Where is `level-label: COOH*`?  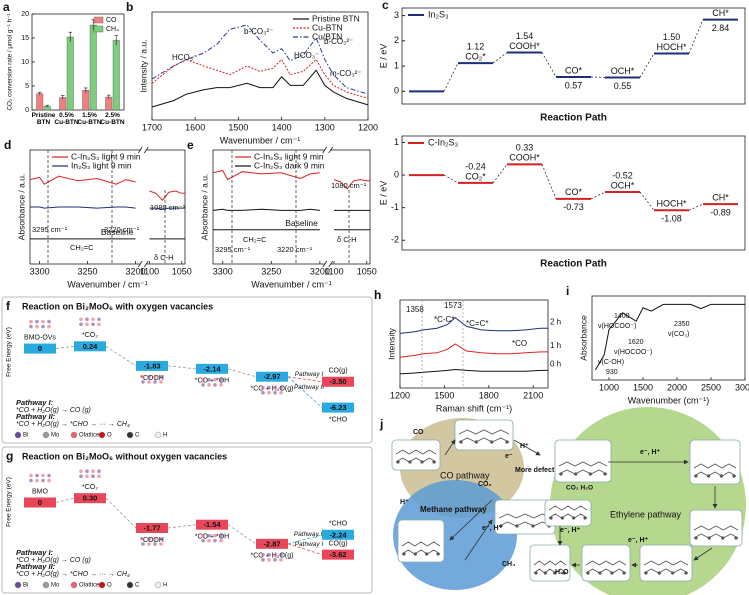
level-label: COOH* is located at coordinates (524, 158).